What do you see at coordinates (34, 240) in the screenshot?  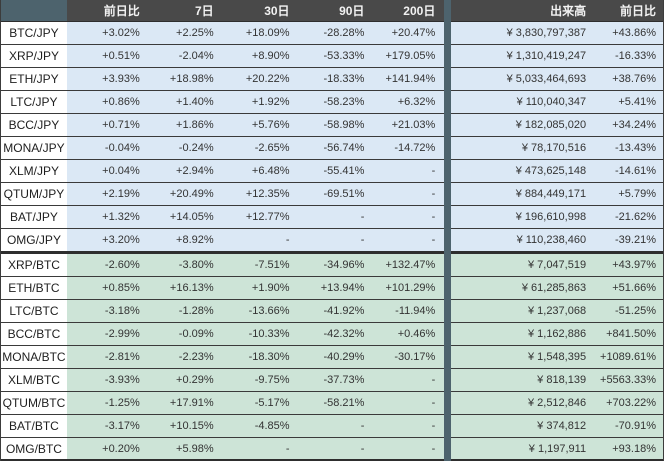 I see `pair-cell: OMG/JPY` at bounding box center [34, 240].